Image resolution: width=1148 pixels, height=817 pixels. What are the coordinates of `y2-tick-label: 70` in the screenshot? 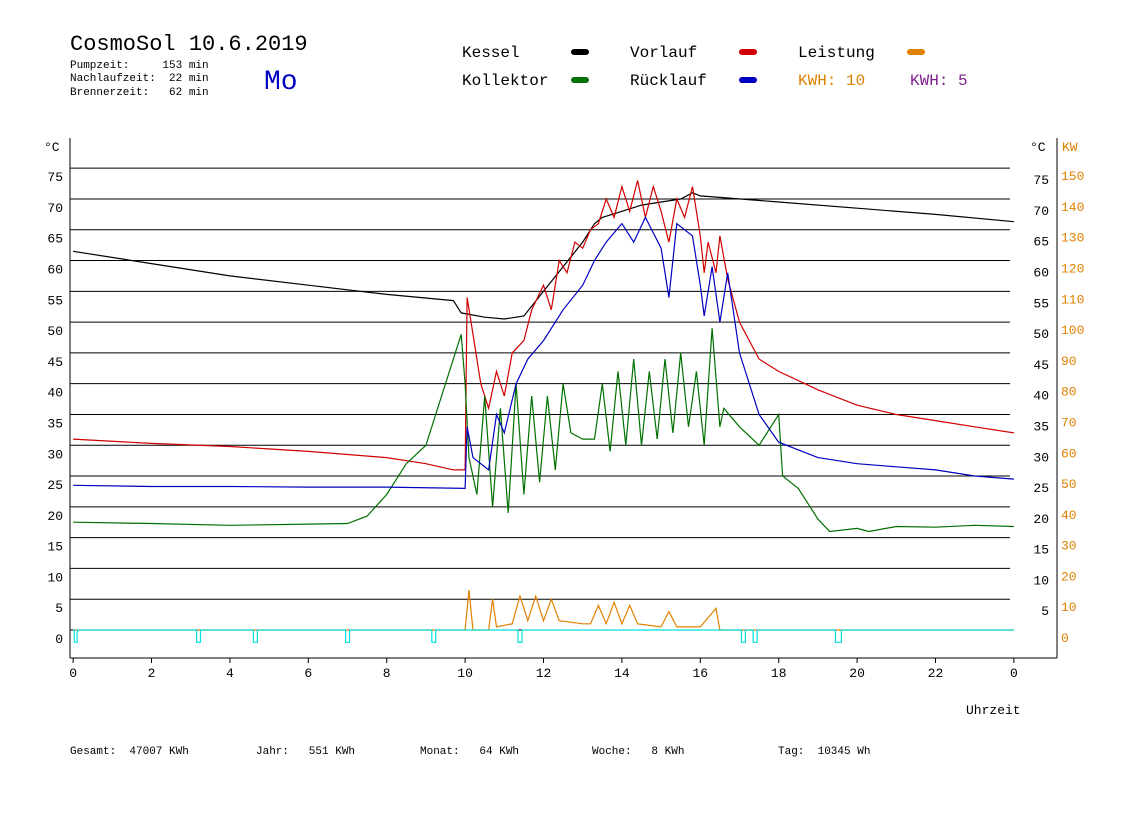 It's located at (1069, 422).